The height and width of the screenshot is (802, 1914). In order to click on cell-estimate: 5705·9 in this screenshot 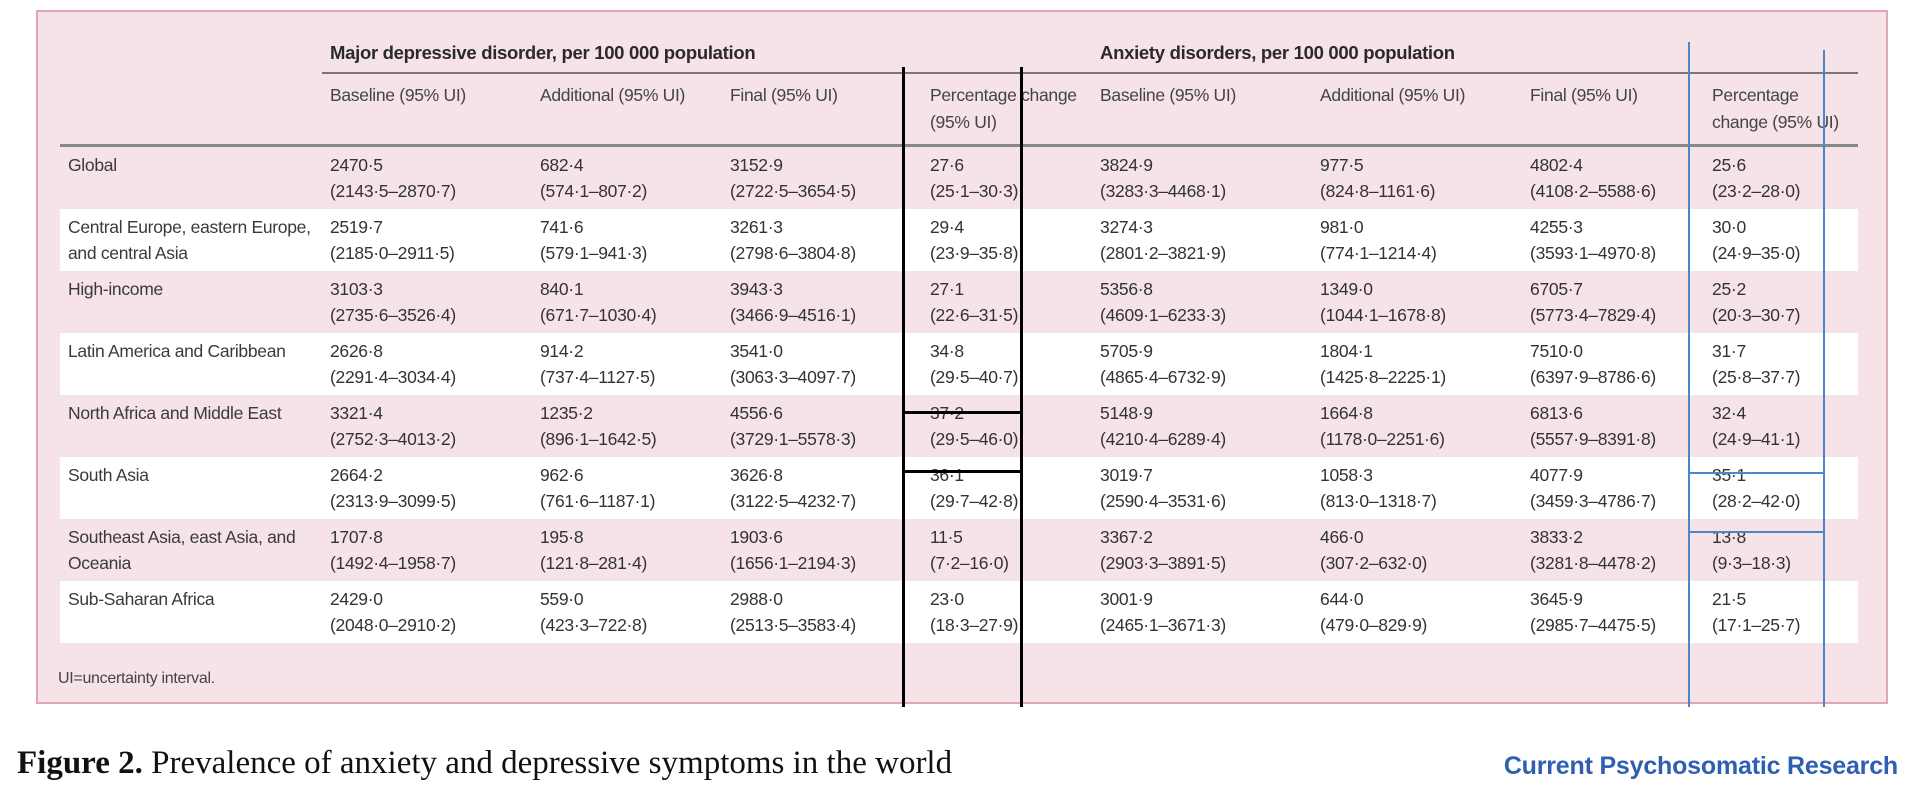, I will do `click(1126, 351)`.